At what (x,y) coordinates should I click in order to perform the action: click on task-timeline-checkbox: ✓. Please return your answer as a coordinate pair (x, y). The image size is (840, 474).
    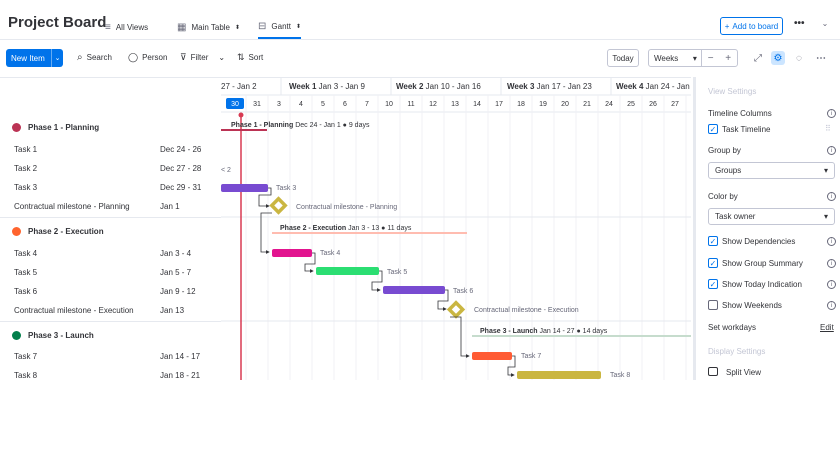
    Looking at the image, I should click on (713, 129).